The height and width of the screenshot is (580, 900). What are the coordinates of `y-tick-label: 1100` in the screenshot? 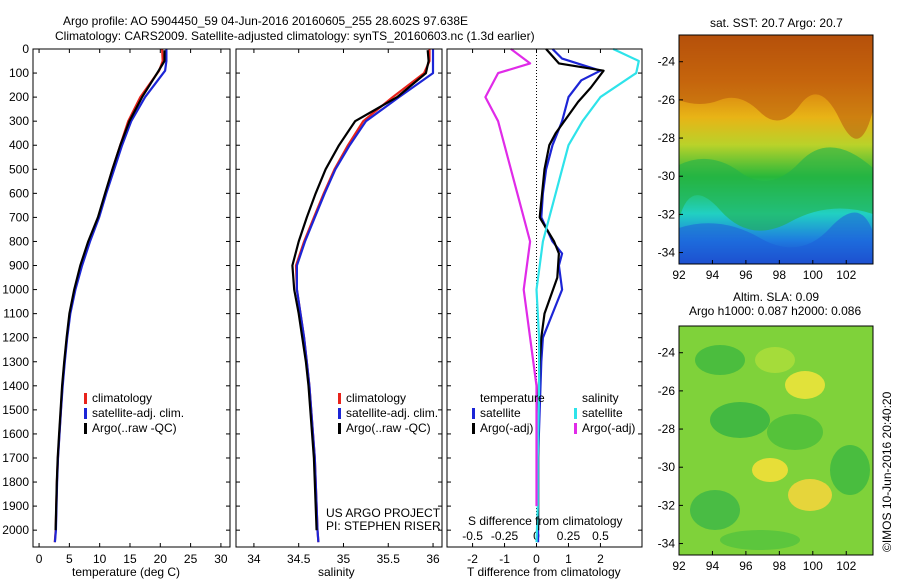 It's located at (16, 314).